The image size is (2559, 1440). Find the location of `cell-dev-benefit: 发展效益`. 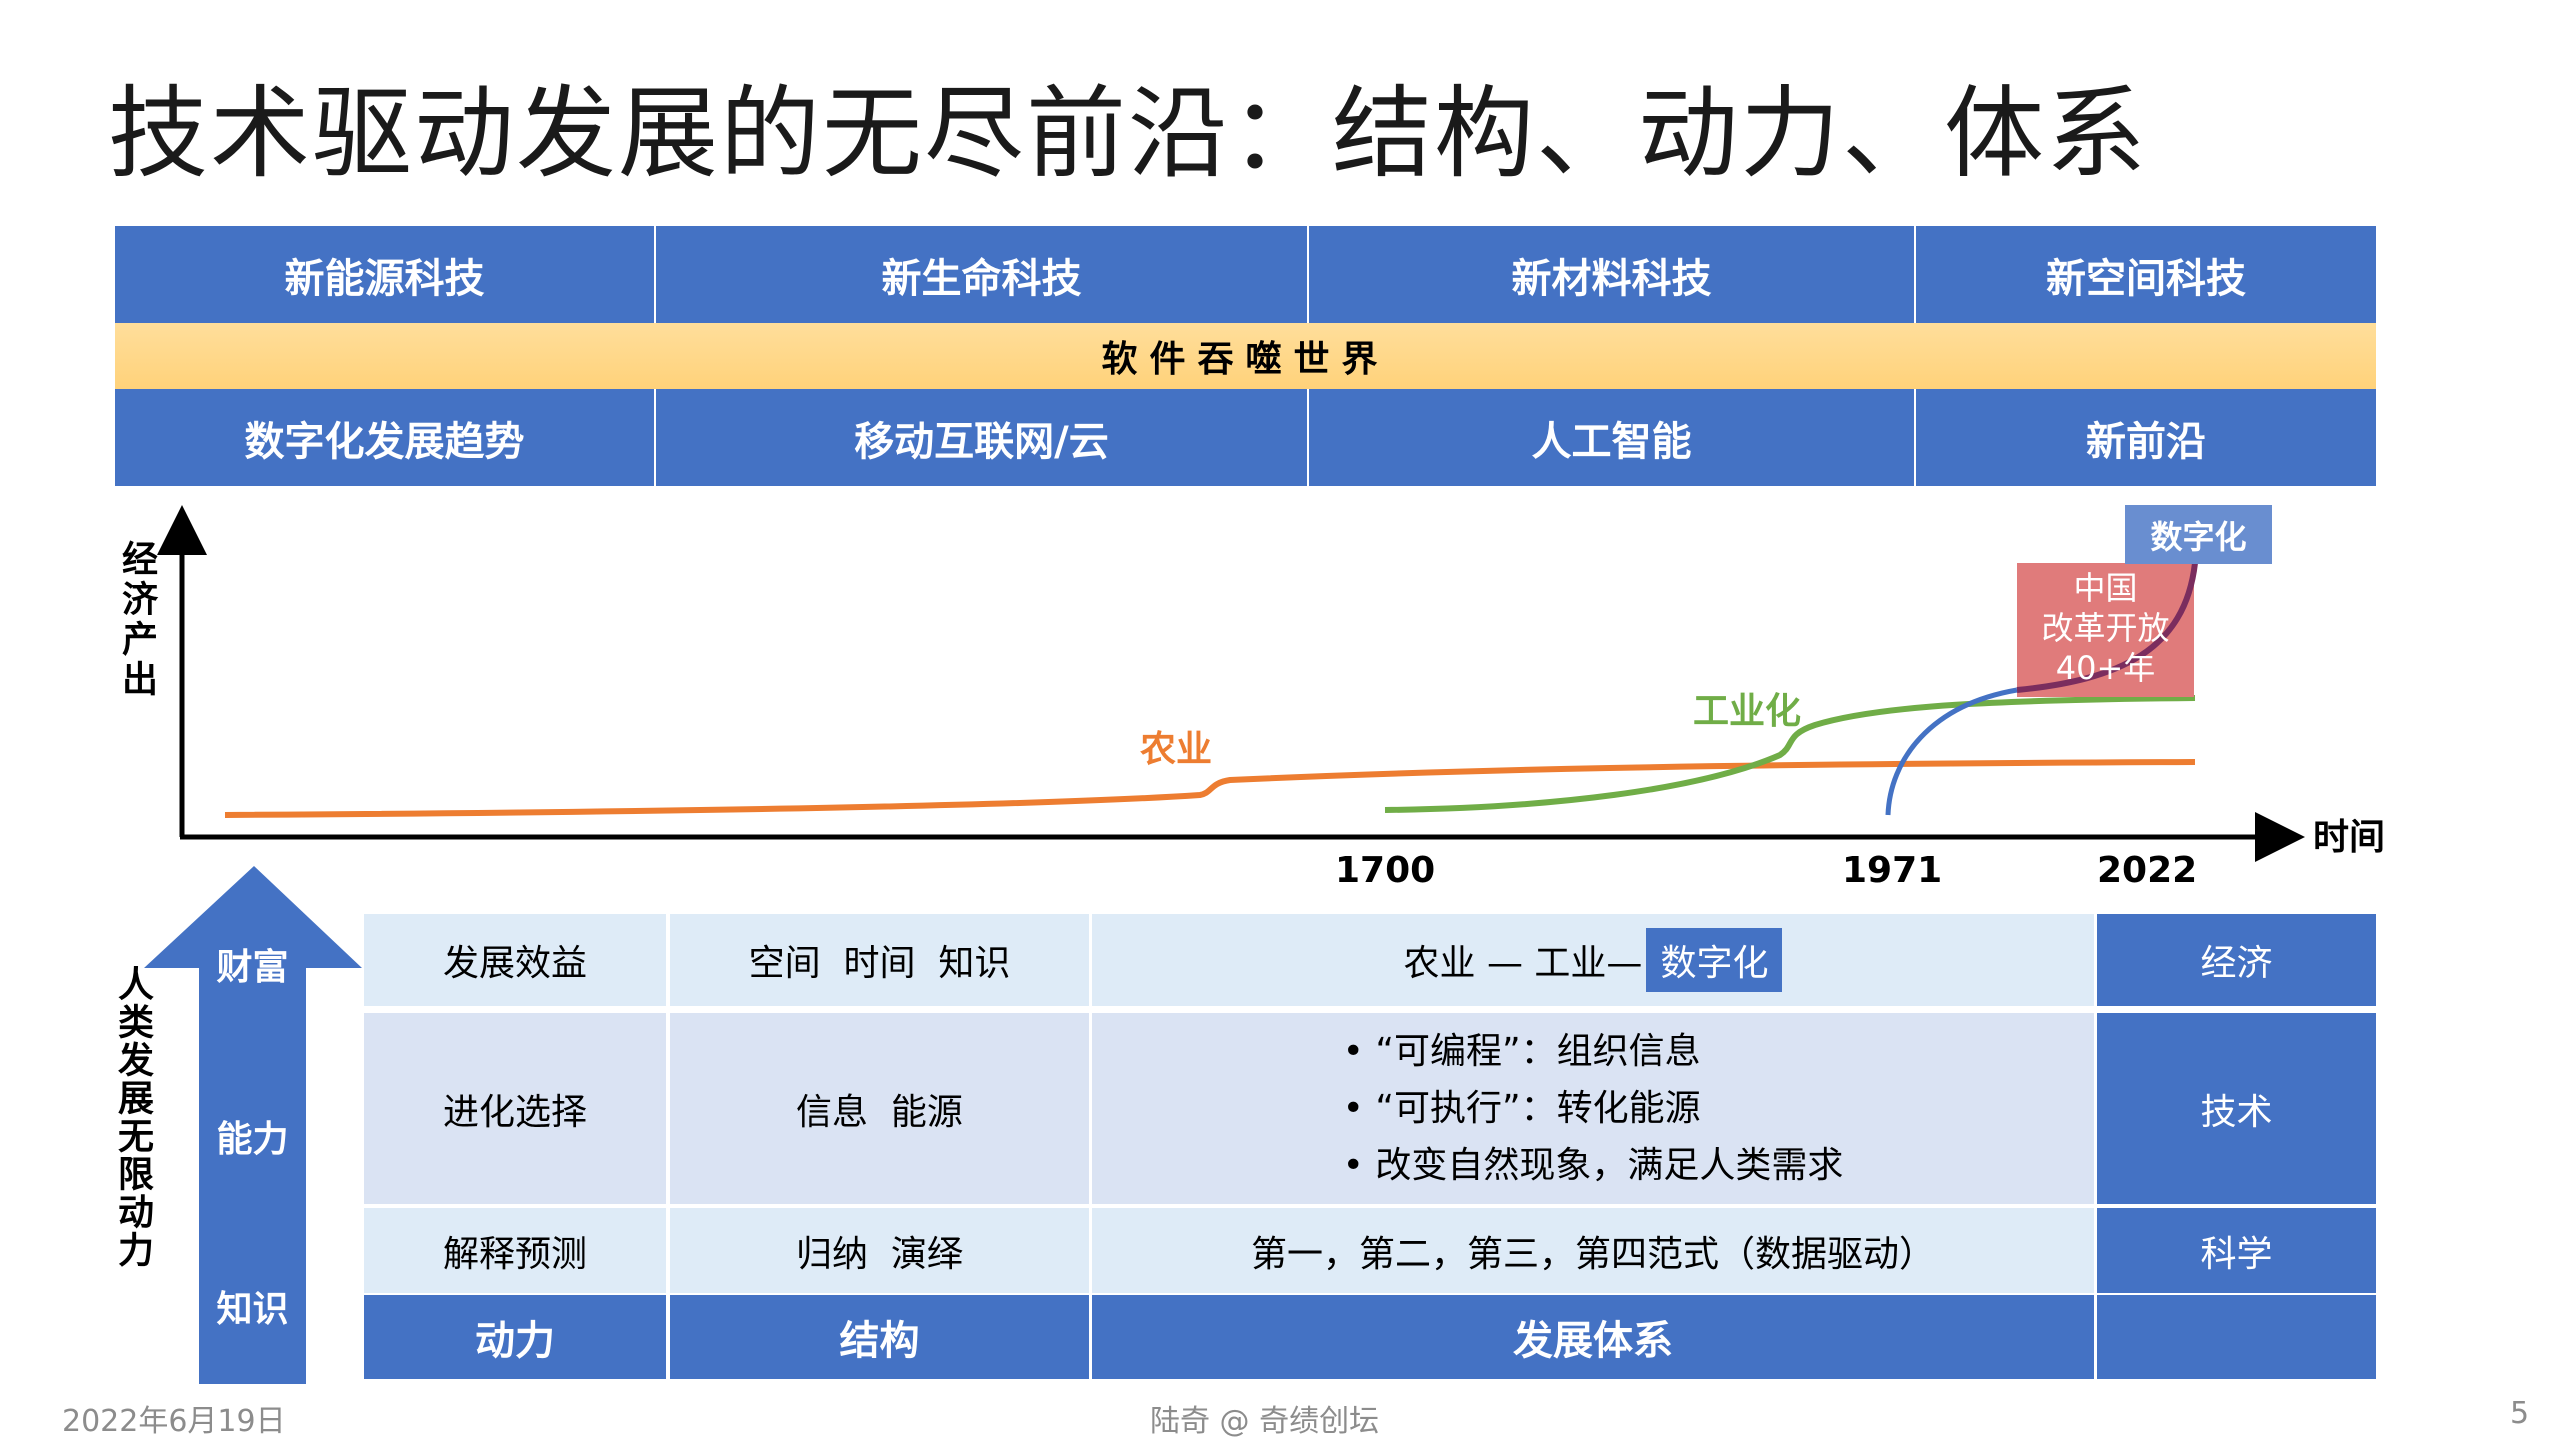

cell-dev-benefit: 发展效益 is located at coordinates (515, 960).